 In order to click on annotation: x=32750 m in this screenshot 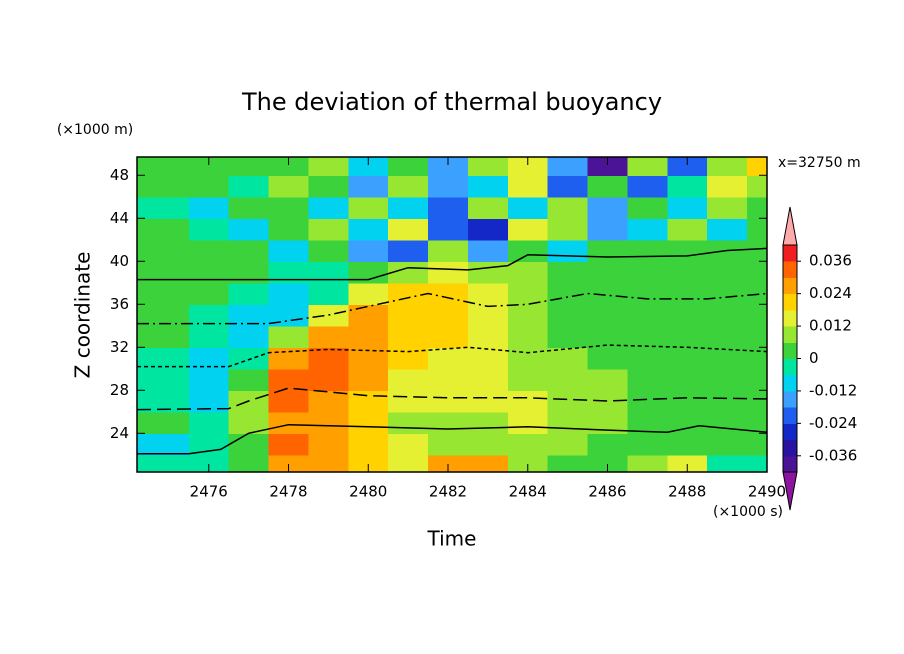, I will do `click(819, 163)`.